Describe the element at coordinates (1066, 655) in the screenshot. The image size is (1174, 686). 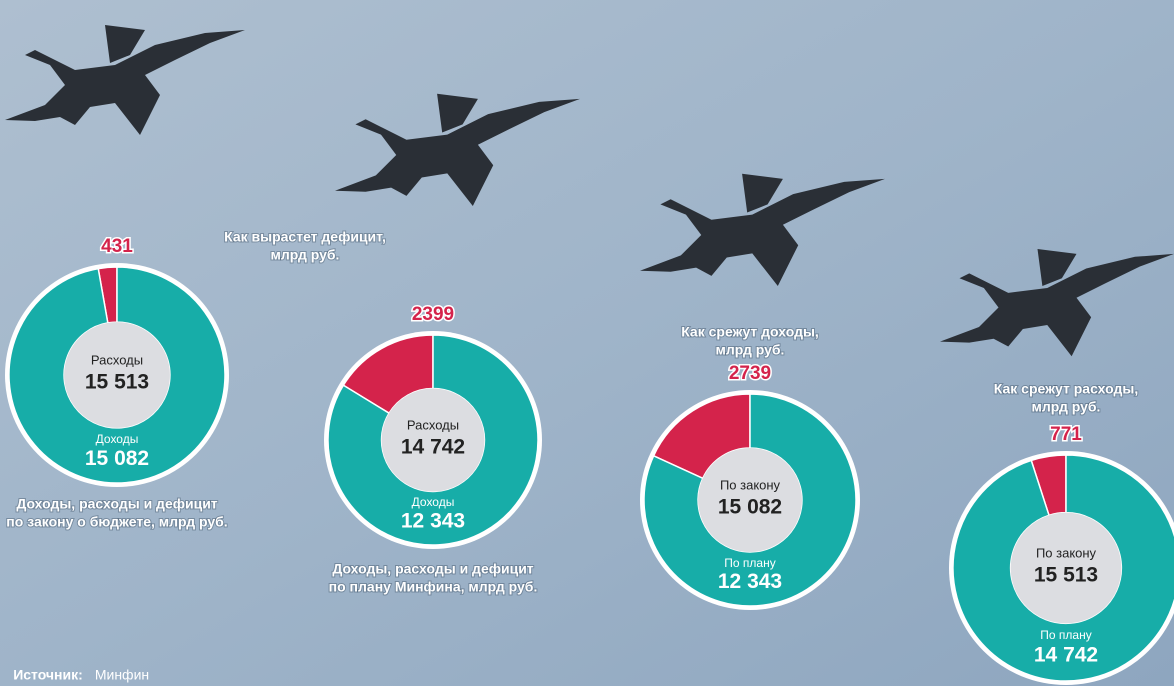
I see `value-label: 14 742` at that location.